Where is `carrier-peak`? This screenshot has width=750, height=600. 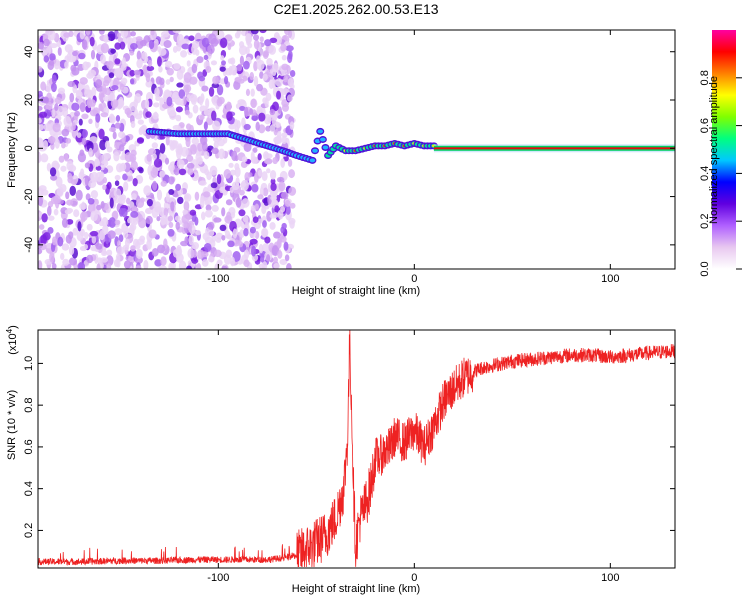
carrier-peak is located at coordinates (554, 148).